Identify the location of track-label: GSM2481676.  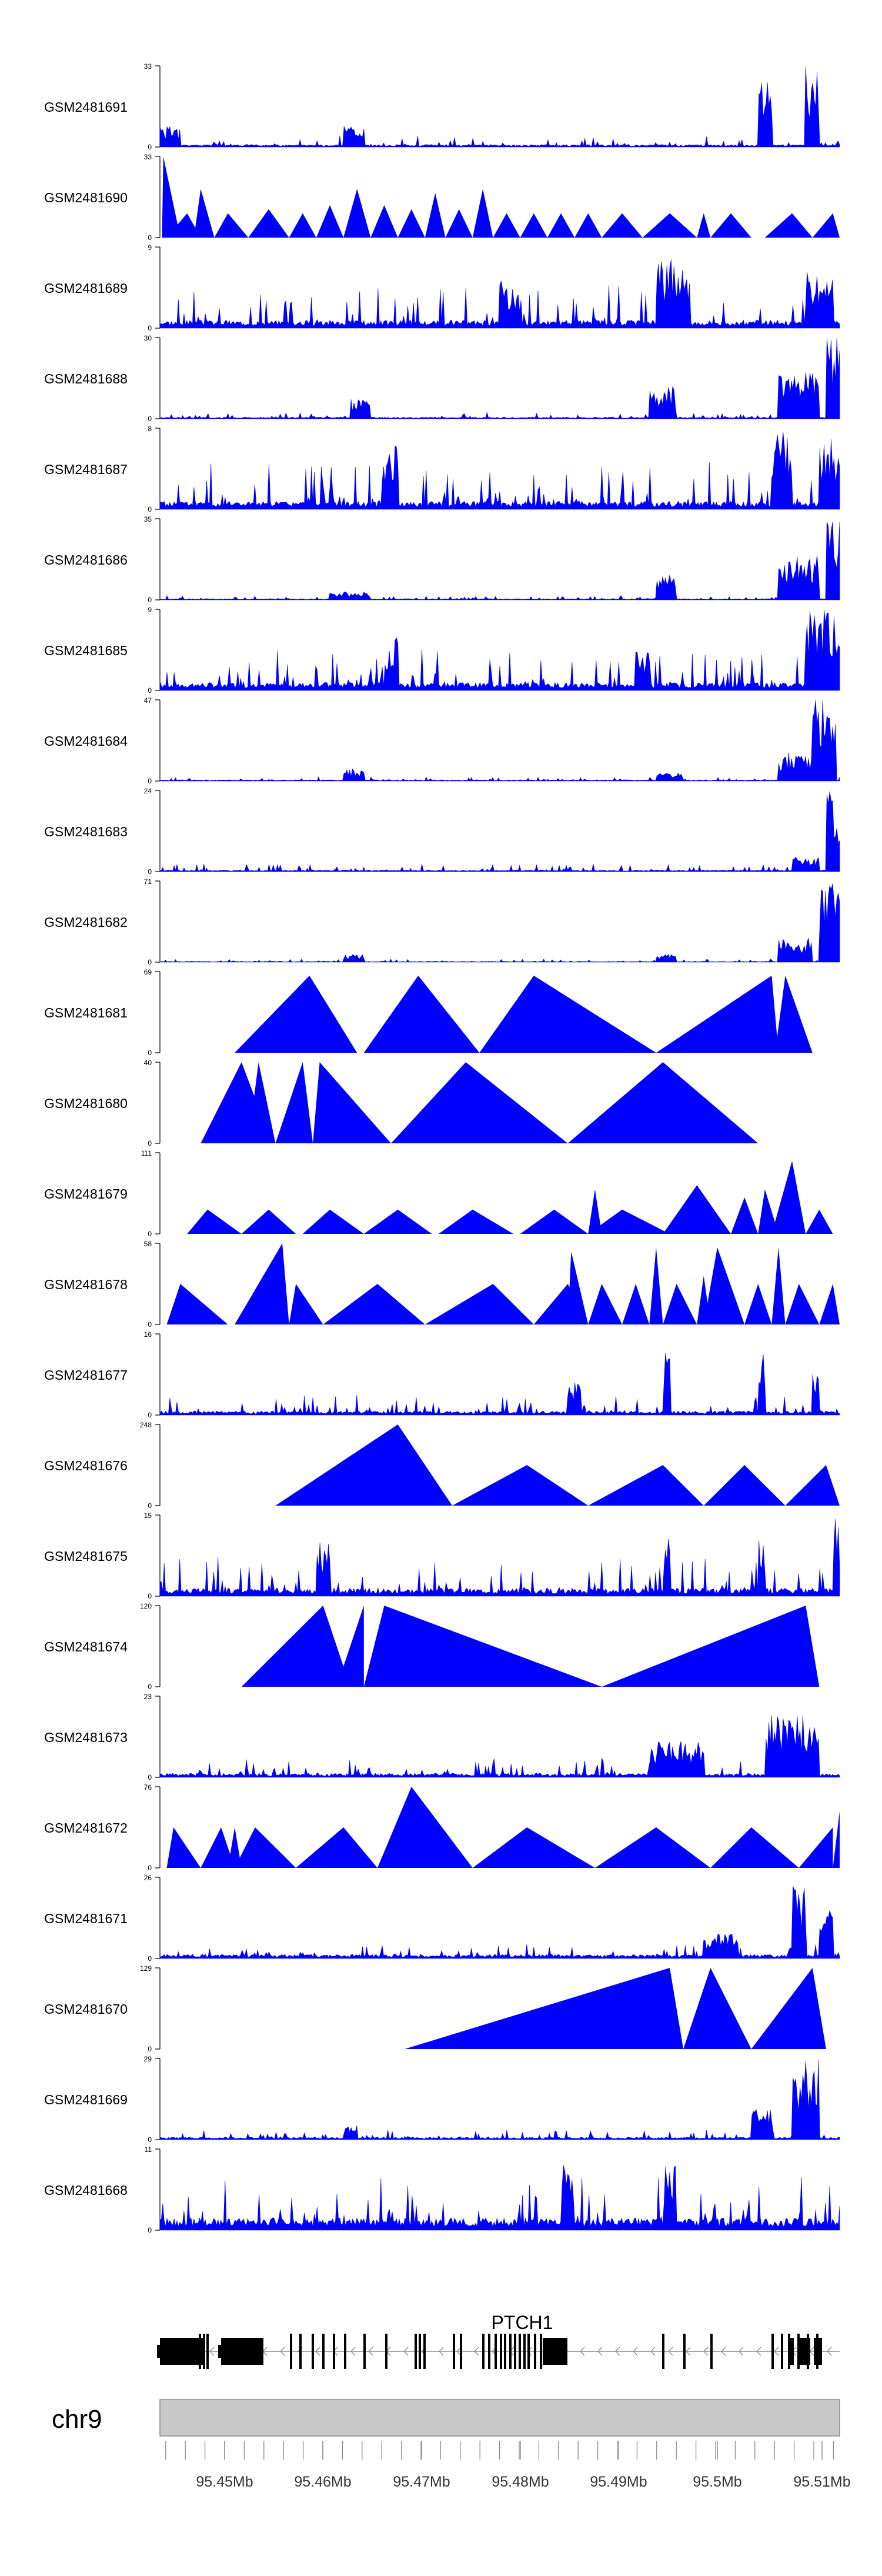
(86, 1465).